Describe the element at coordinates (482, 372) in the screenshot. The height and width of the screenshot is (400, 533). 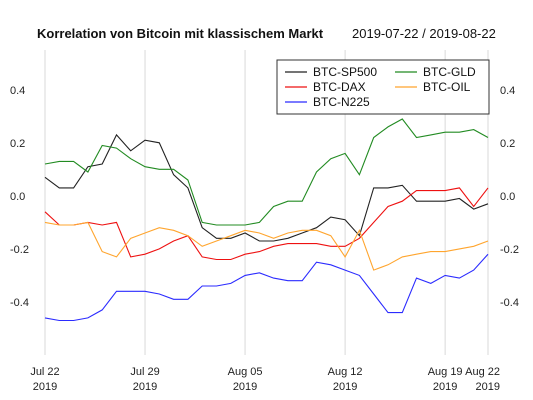
I see `x-tick-label: Aug 22` at that location.